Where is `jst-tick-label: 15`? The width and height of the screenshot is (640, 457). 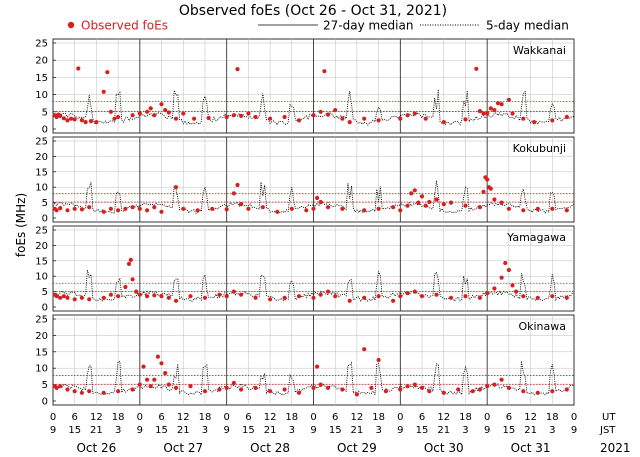 jst-tick-label: 15 is located at coordinates (335, 430).